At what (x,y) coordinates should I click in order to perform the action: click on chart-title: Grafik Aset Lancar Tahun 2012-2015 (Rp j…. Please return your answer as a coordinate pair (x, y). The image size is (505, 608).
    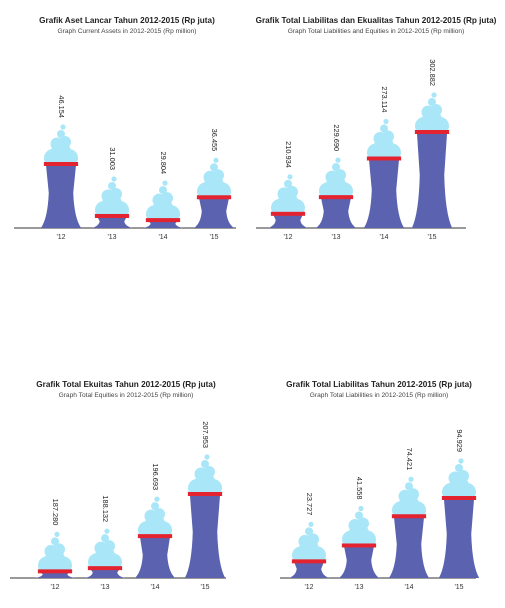
    Looking at the image, I should click on (127, 20).